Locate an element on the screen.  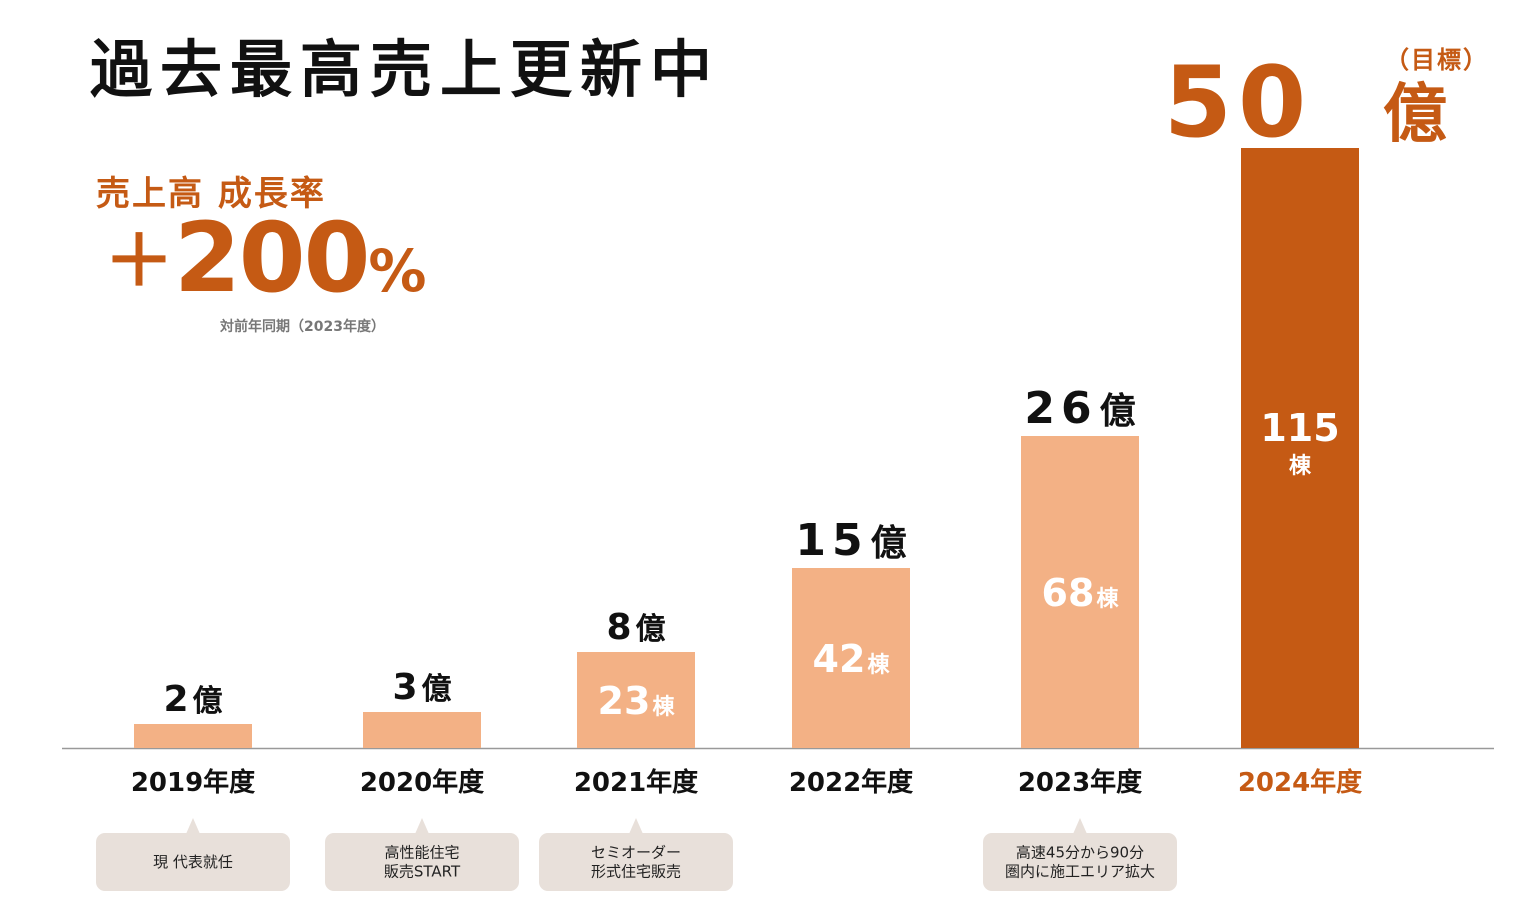
category-label-2020年度: 2020年度 is located at coordinates (422, 782).